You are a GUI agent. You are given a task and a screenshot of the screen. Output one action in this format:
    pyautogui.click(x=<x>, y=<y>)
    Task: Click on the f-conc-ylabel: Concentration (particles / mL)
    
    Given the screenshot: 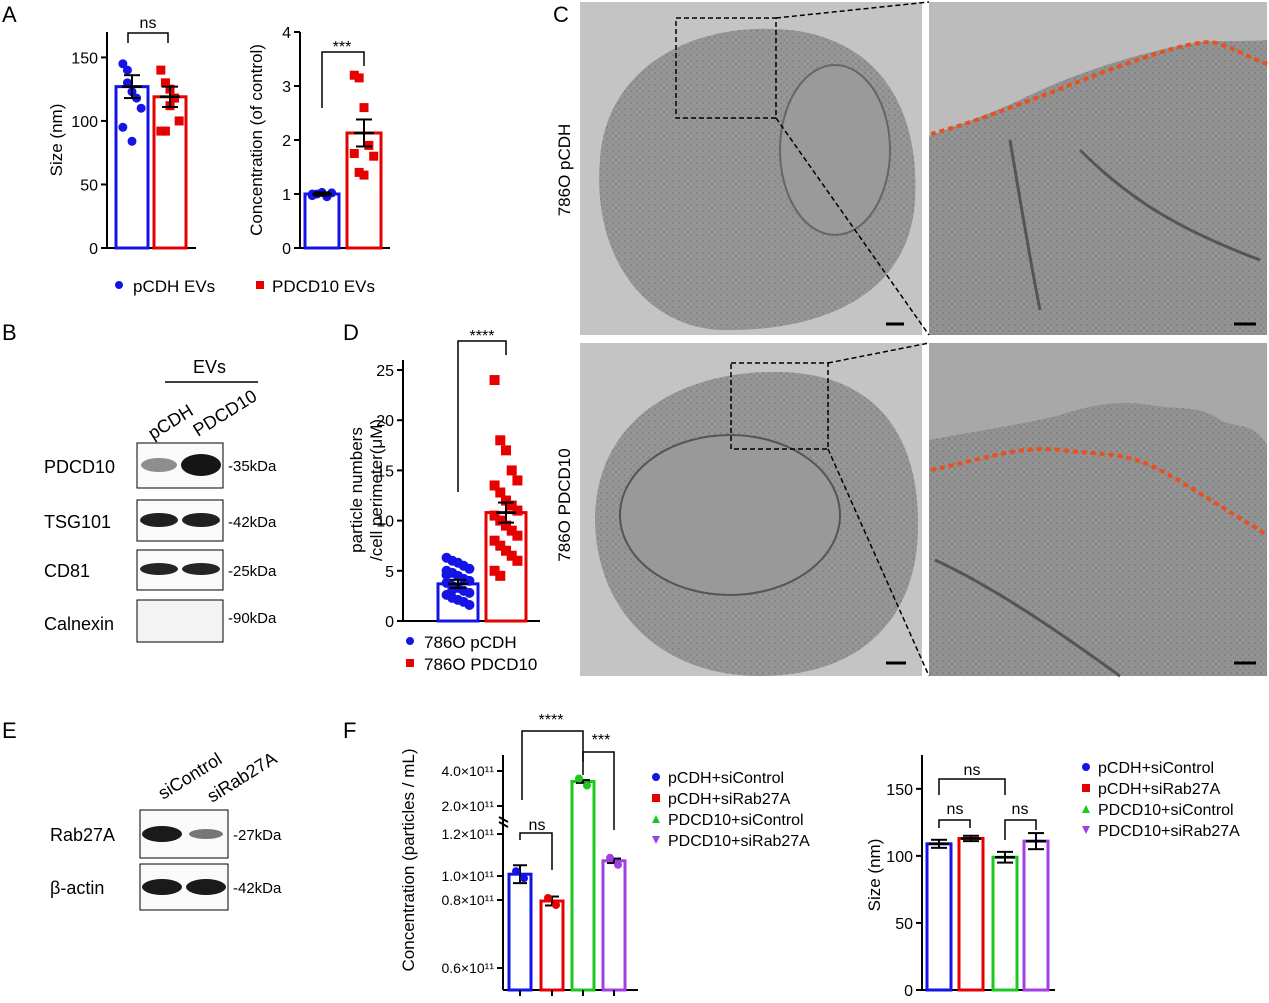 What is the action you would take?
    pyautogui.click(x=408, y=860)
    